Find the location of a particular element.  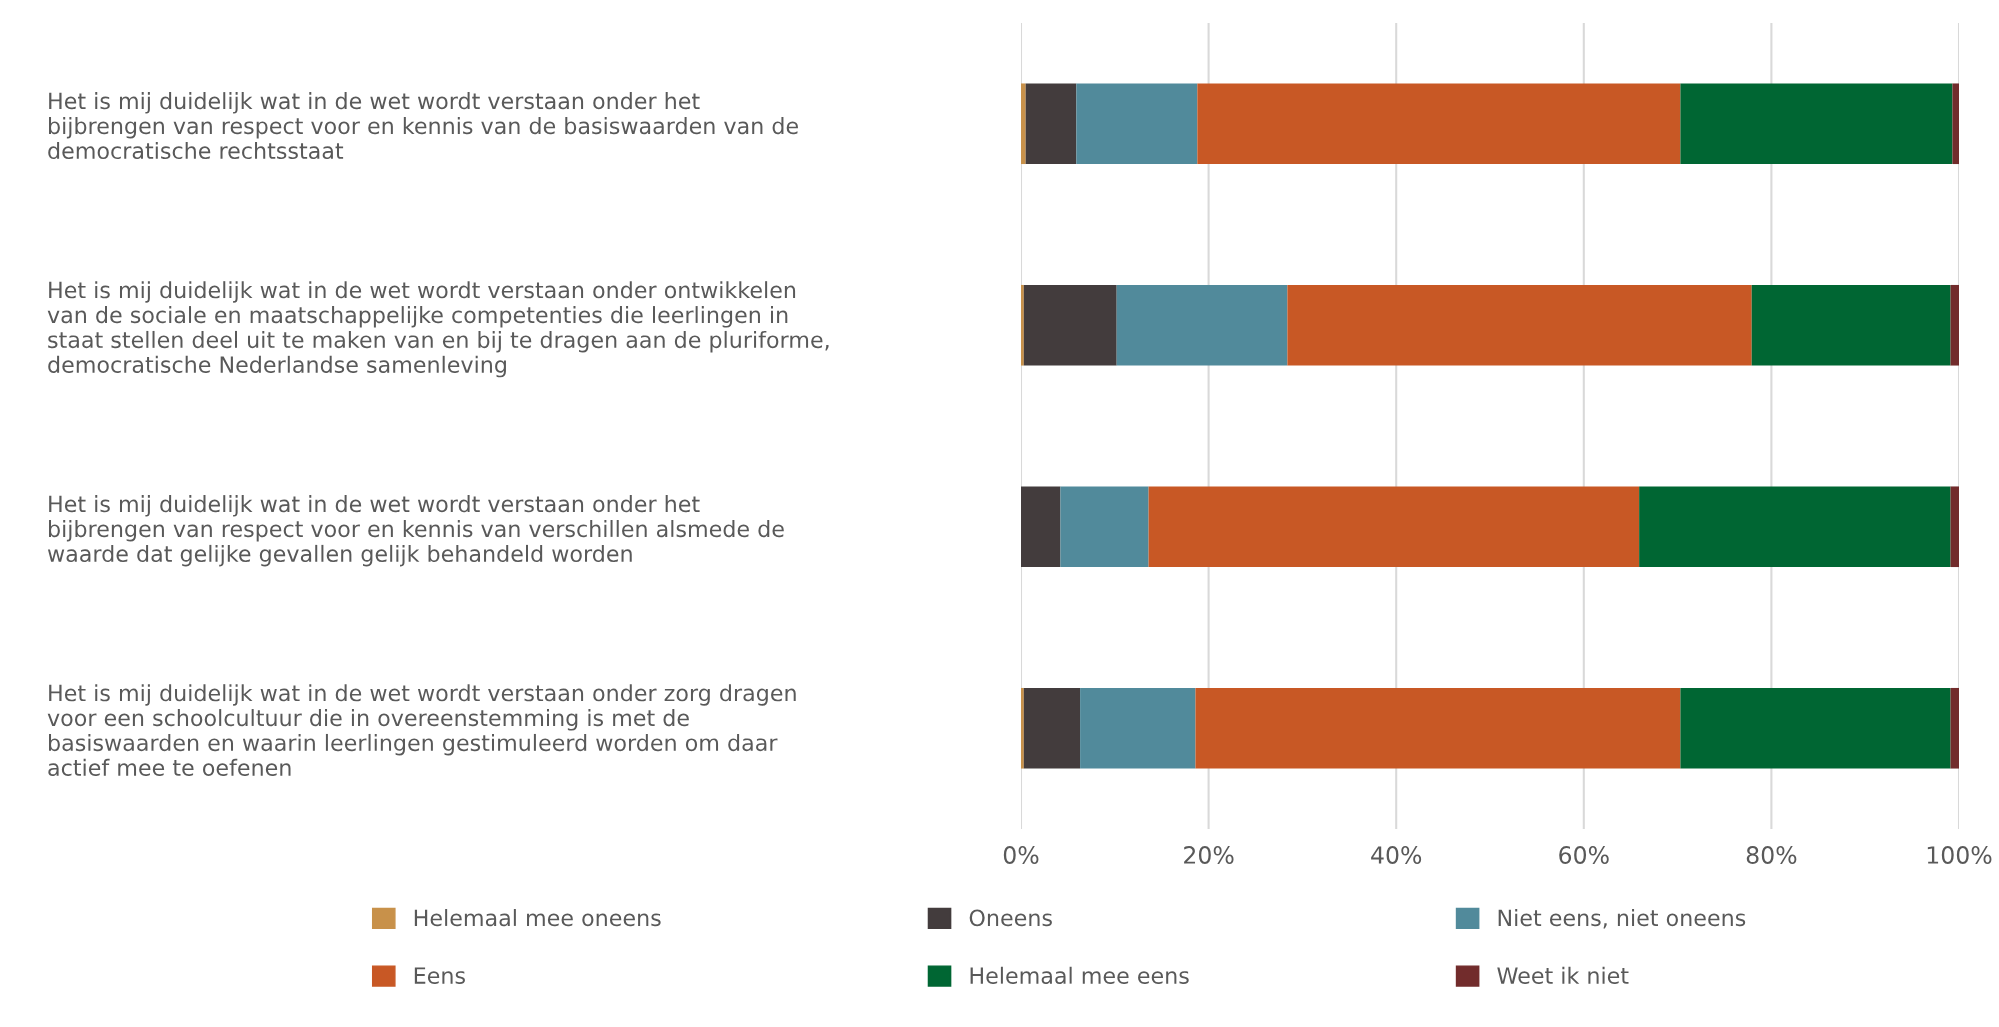

x-tick-label: 80% is located at coordinates (1771, 855).